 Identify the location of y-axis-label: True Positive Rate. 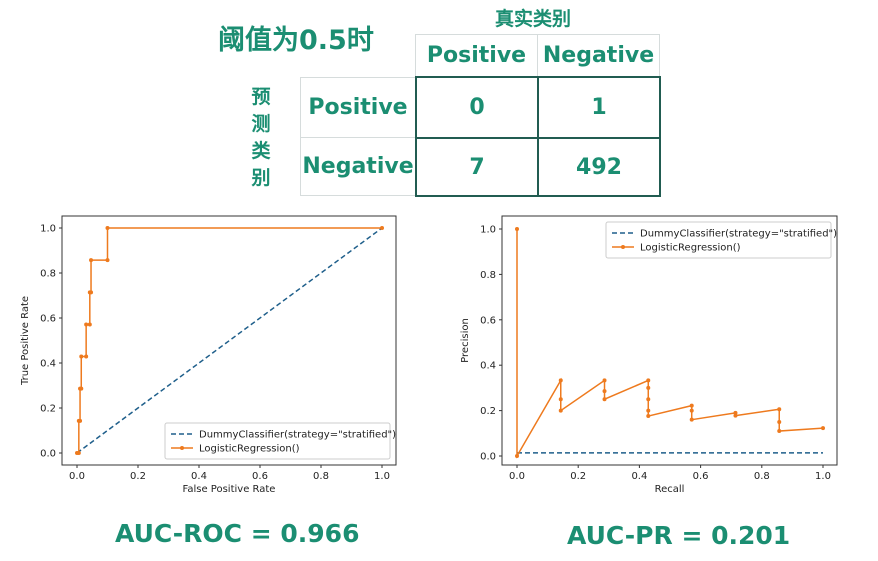
(25, 341).